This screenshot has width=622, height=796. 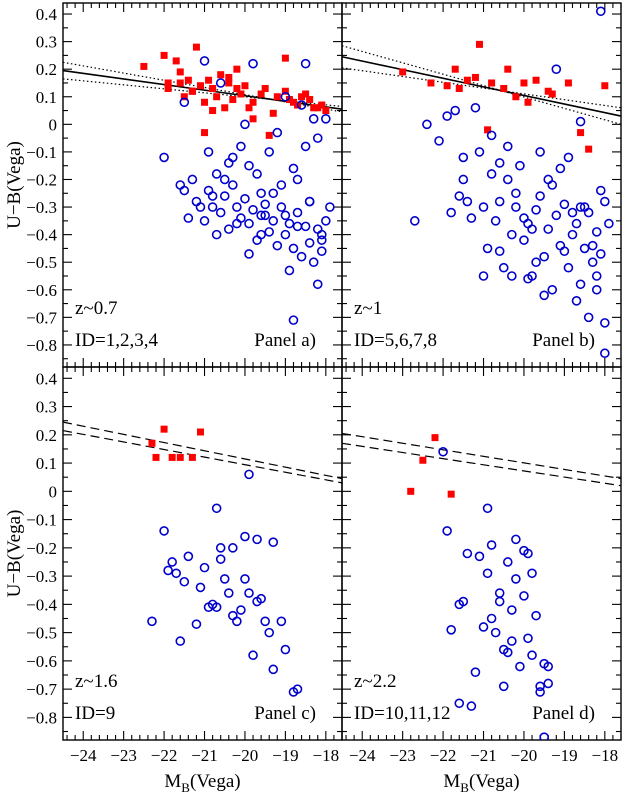 What do you see at coordinates (46, 435) in the screenshot?
I see `panel-c-ytick-label: 0.2` at bounding box center [46, 435].